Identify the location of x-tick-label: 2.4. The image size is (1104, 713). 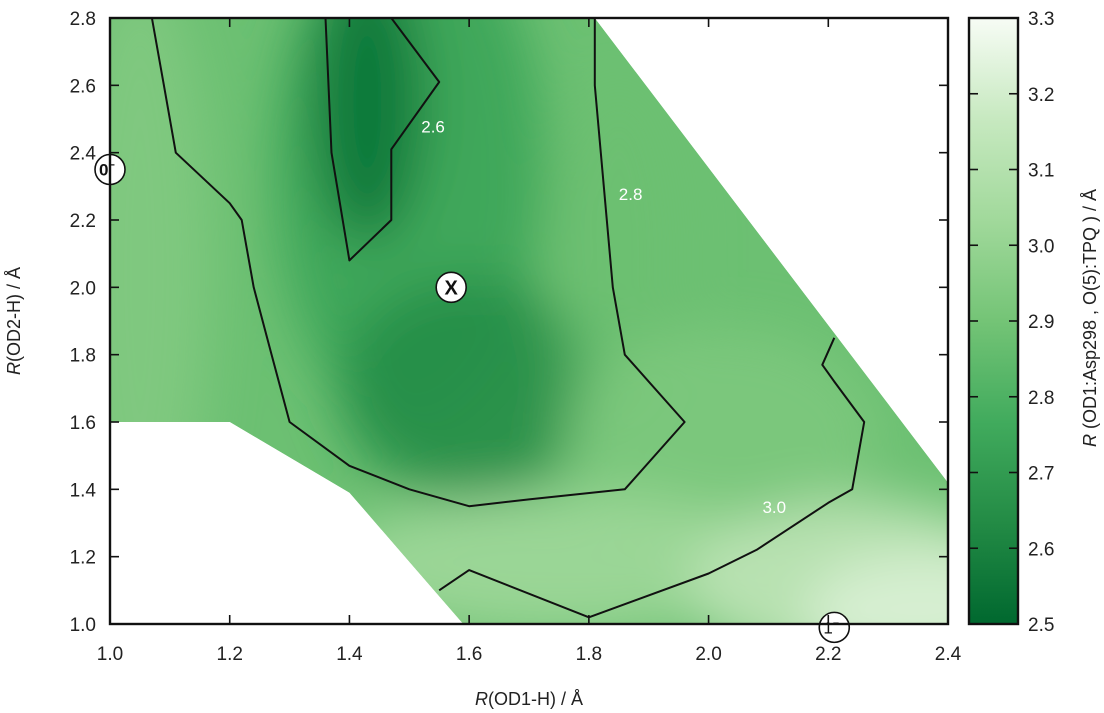
(948, 654).